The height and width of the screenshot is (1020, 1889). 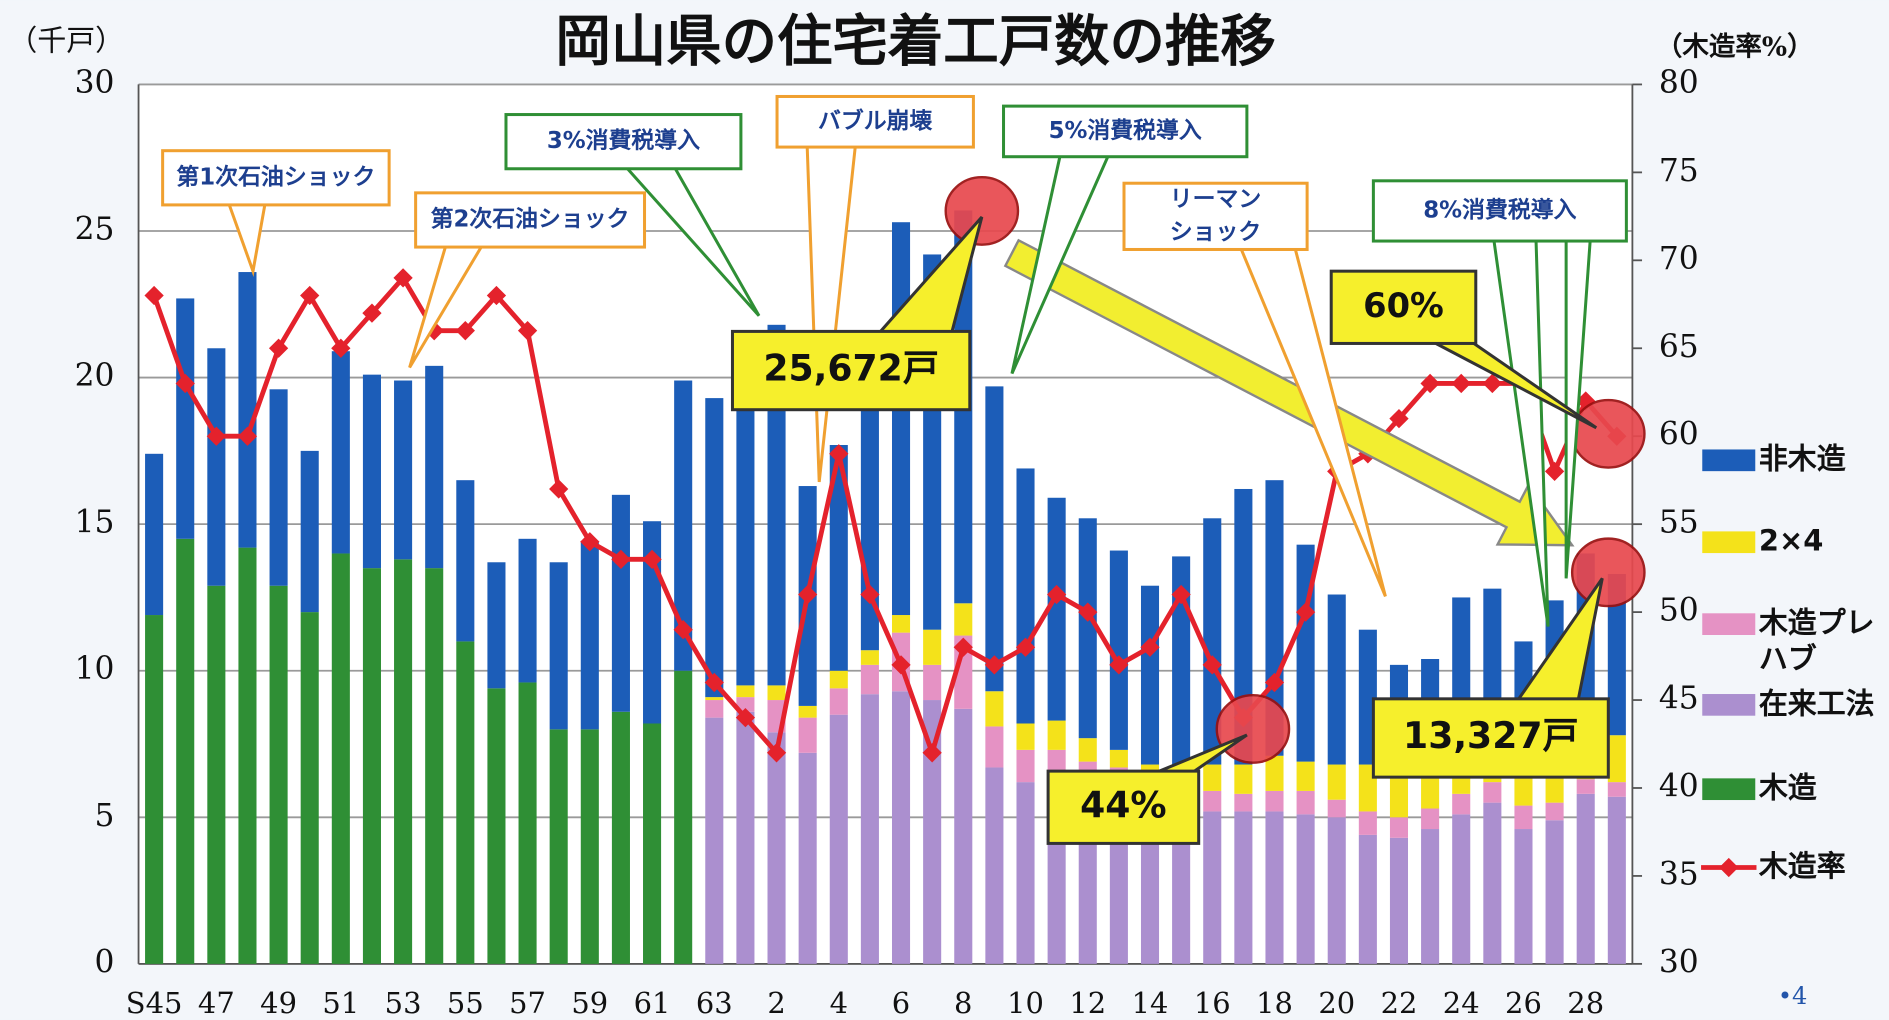 I want to click on annotation: リーマン, so click(x=1216, y=199).